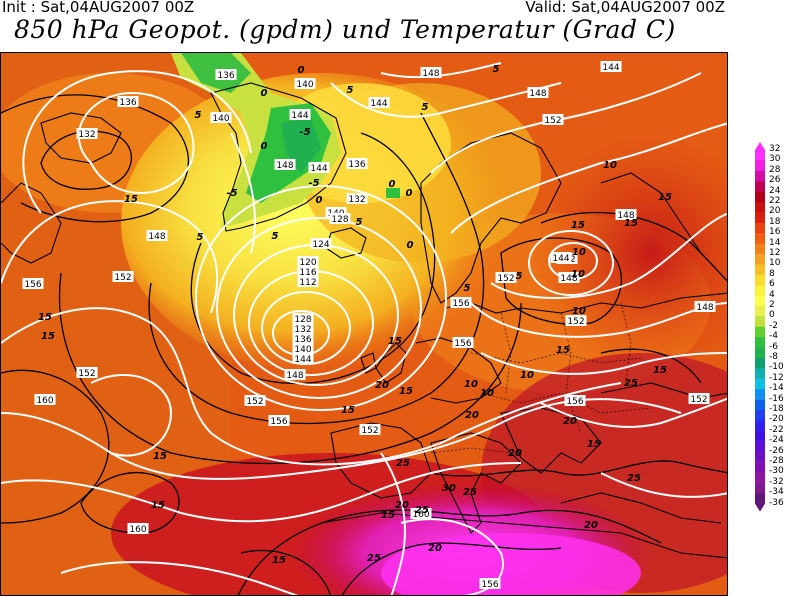 This screenshot has height=597, width=789. What do you see at coordinates (776, 398) in the screenshot?
I see `color-scale-label: -16` at bounding box center [776, 398].